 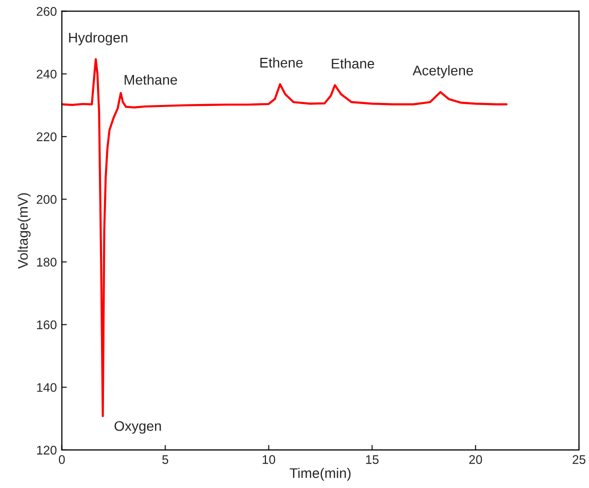 I want to click on x-tick-label: 10, so click(x=269, y=459).